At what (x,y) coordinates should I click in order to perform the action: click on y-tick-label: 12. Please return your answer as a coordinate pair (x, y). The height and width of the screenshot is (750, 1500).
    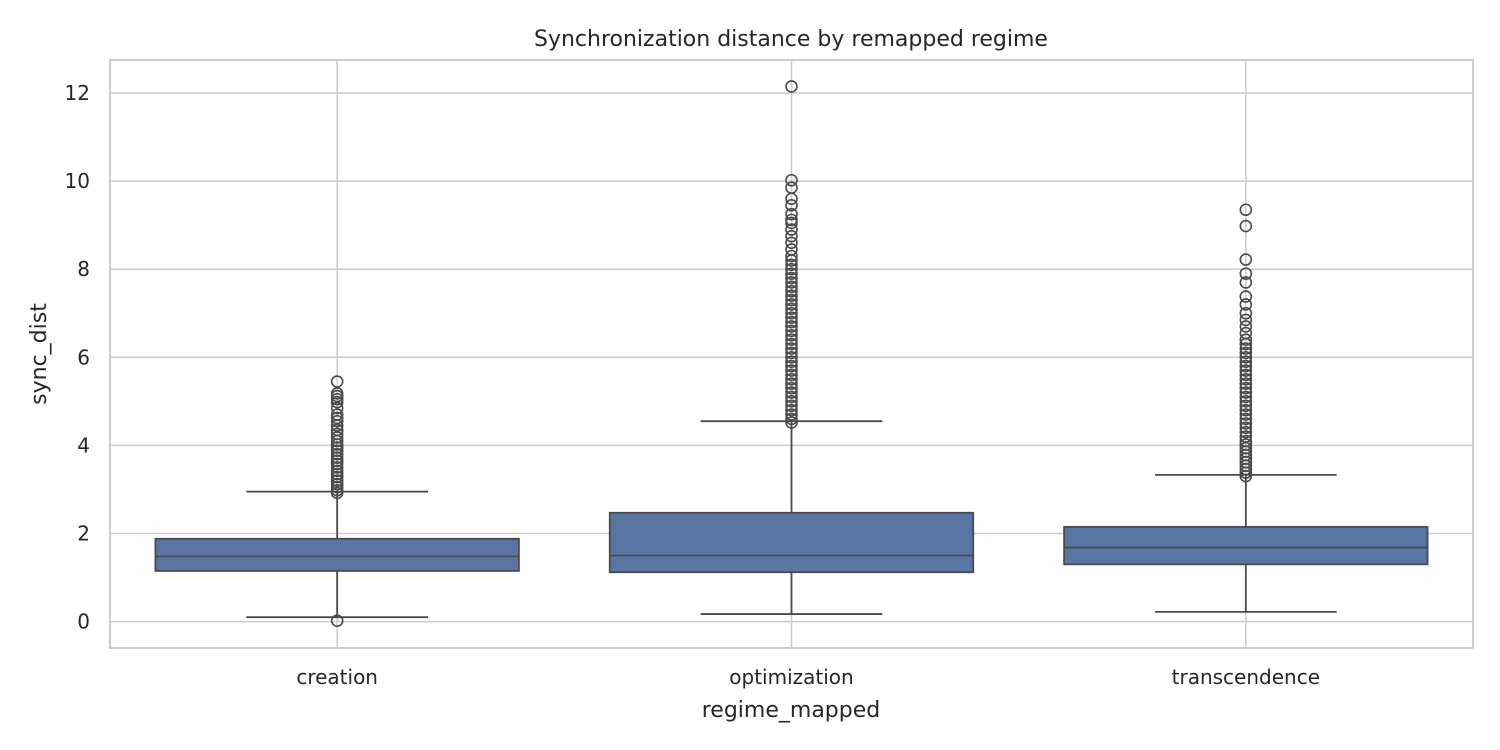
    Looking at the image, I should click on (77, 93).